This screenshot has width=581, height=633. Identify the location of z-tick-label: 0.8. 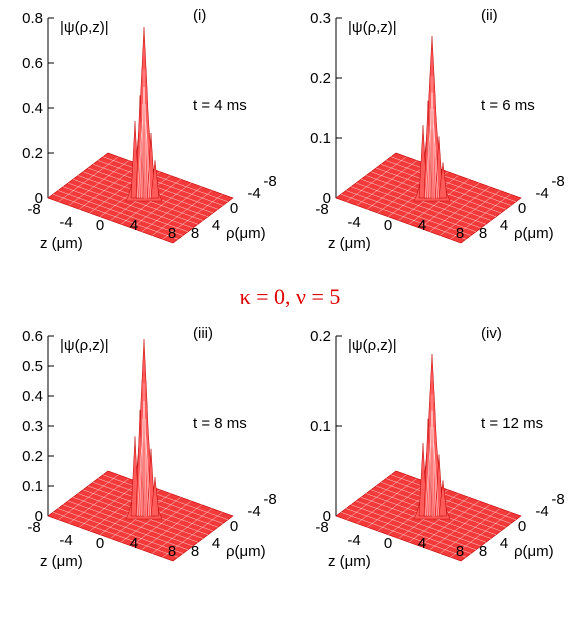
(32, 18).